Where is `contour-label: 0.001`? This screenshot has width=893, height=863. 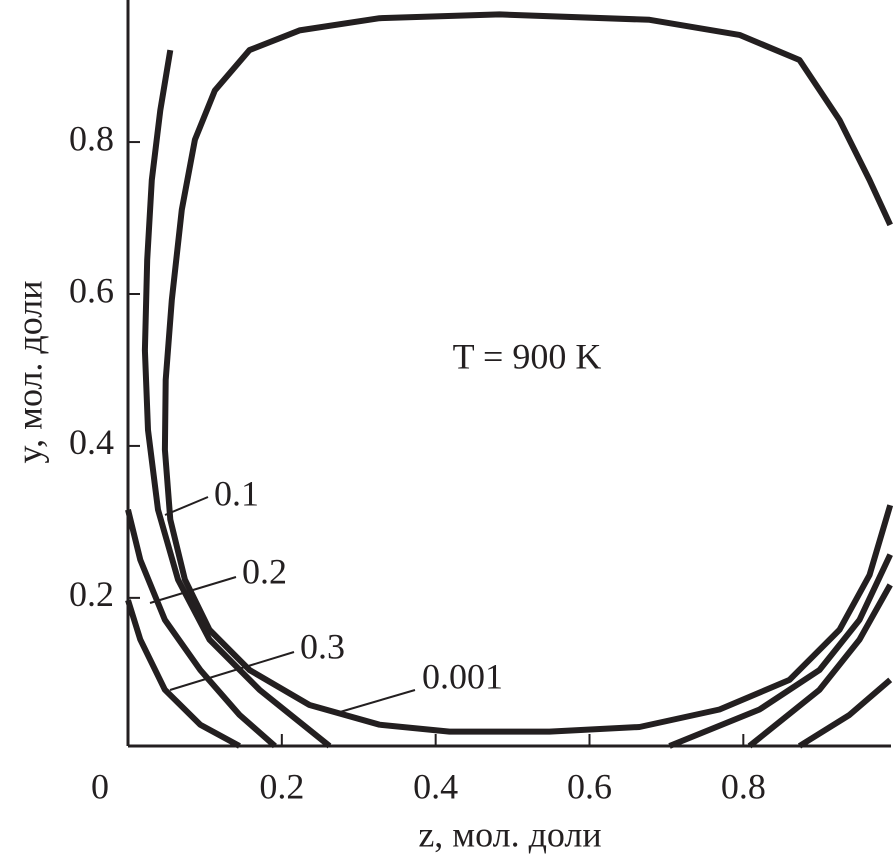
contour-label: 0.001 is located at coordinates (462, 676).